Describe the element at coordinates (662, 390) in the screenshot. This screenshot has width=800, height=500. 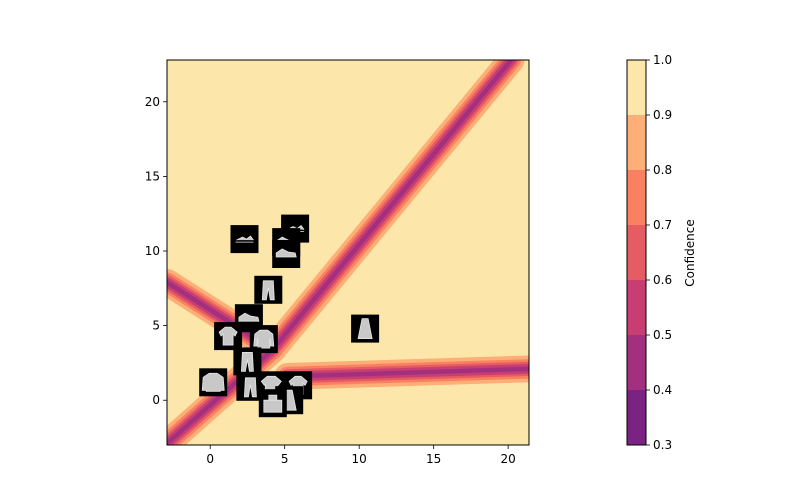
I see `colorbar-tick-label: 0.4` at that location.